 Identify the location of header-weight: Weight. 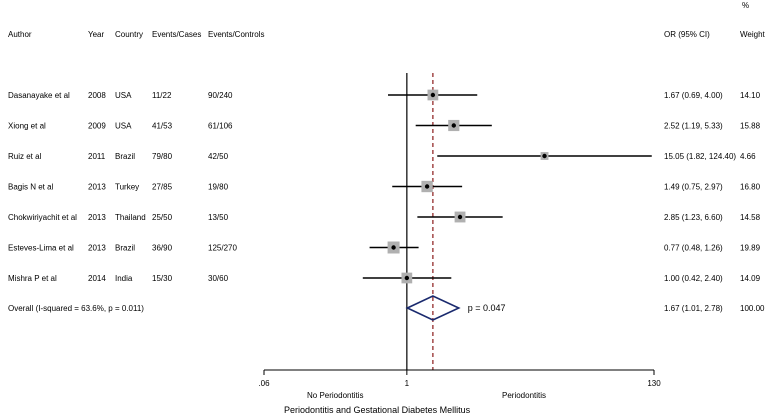
(753, 34).